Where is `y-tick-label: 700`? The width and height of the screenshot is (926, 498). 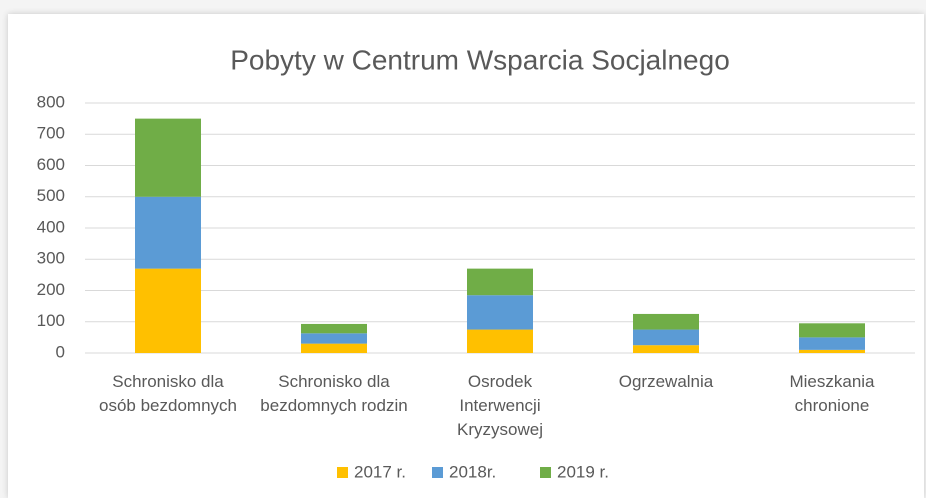 y-tick-label: 700 is located at coordinates (51, 133).